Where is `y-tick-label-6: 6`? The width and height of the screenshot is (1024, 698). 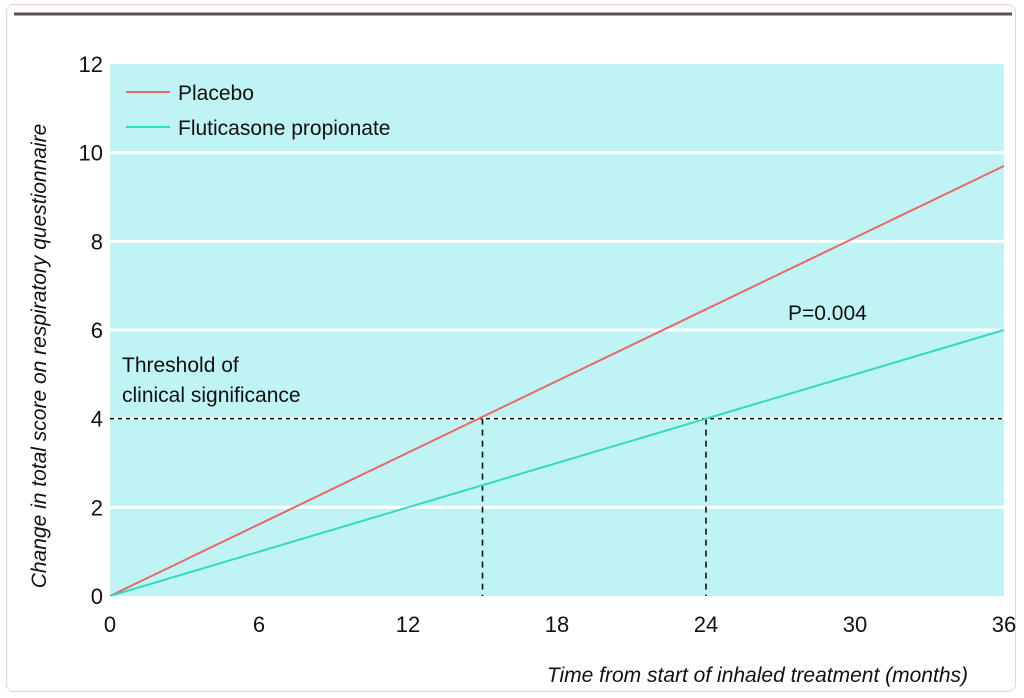
y-tick-label-6: 6 is located at coordinates (97, 330).